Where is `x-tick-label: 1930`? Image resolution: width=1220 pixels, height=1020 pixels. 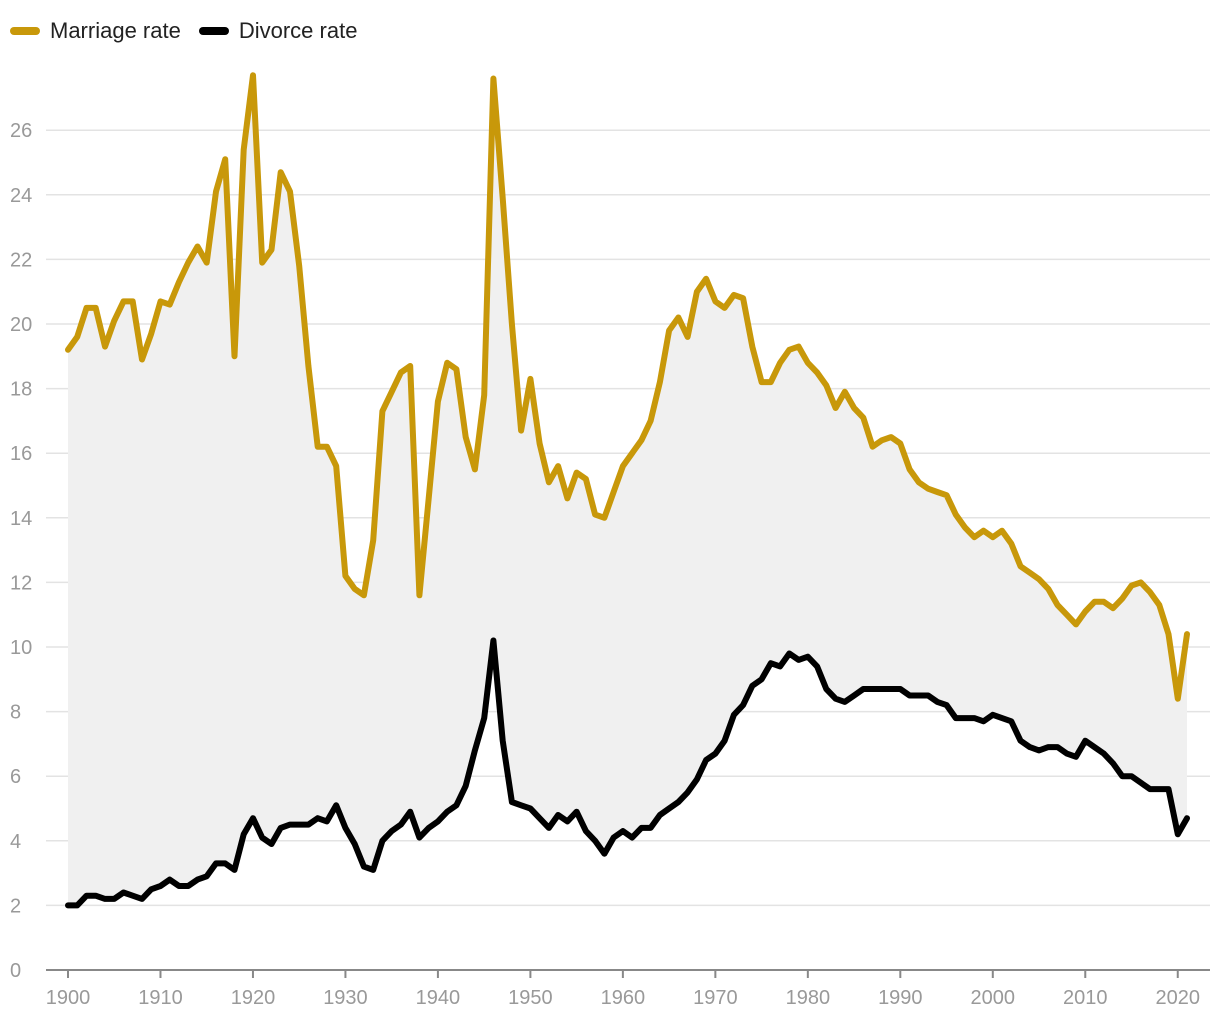 x-tick-label: 1930 is located at coordinates (345, 998).